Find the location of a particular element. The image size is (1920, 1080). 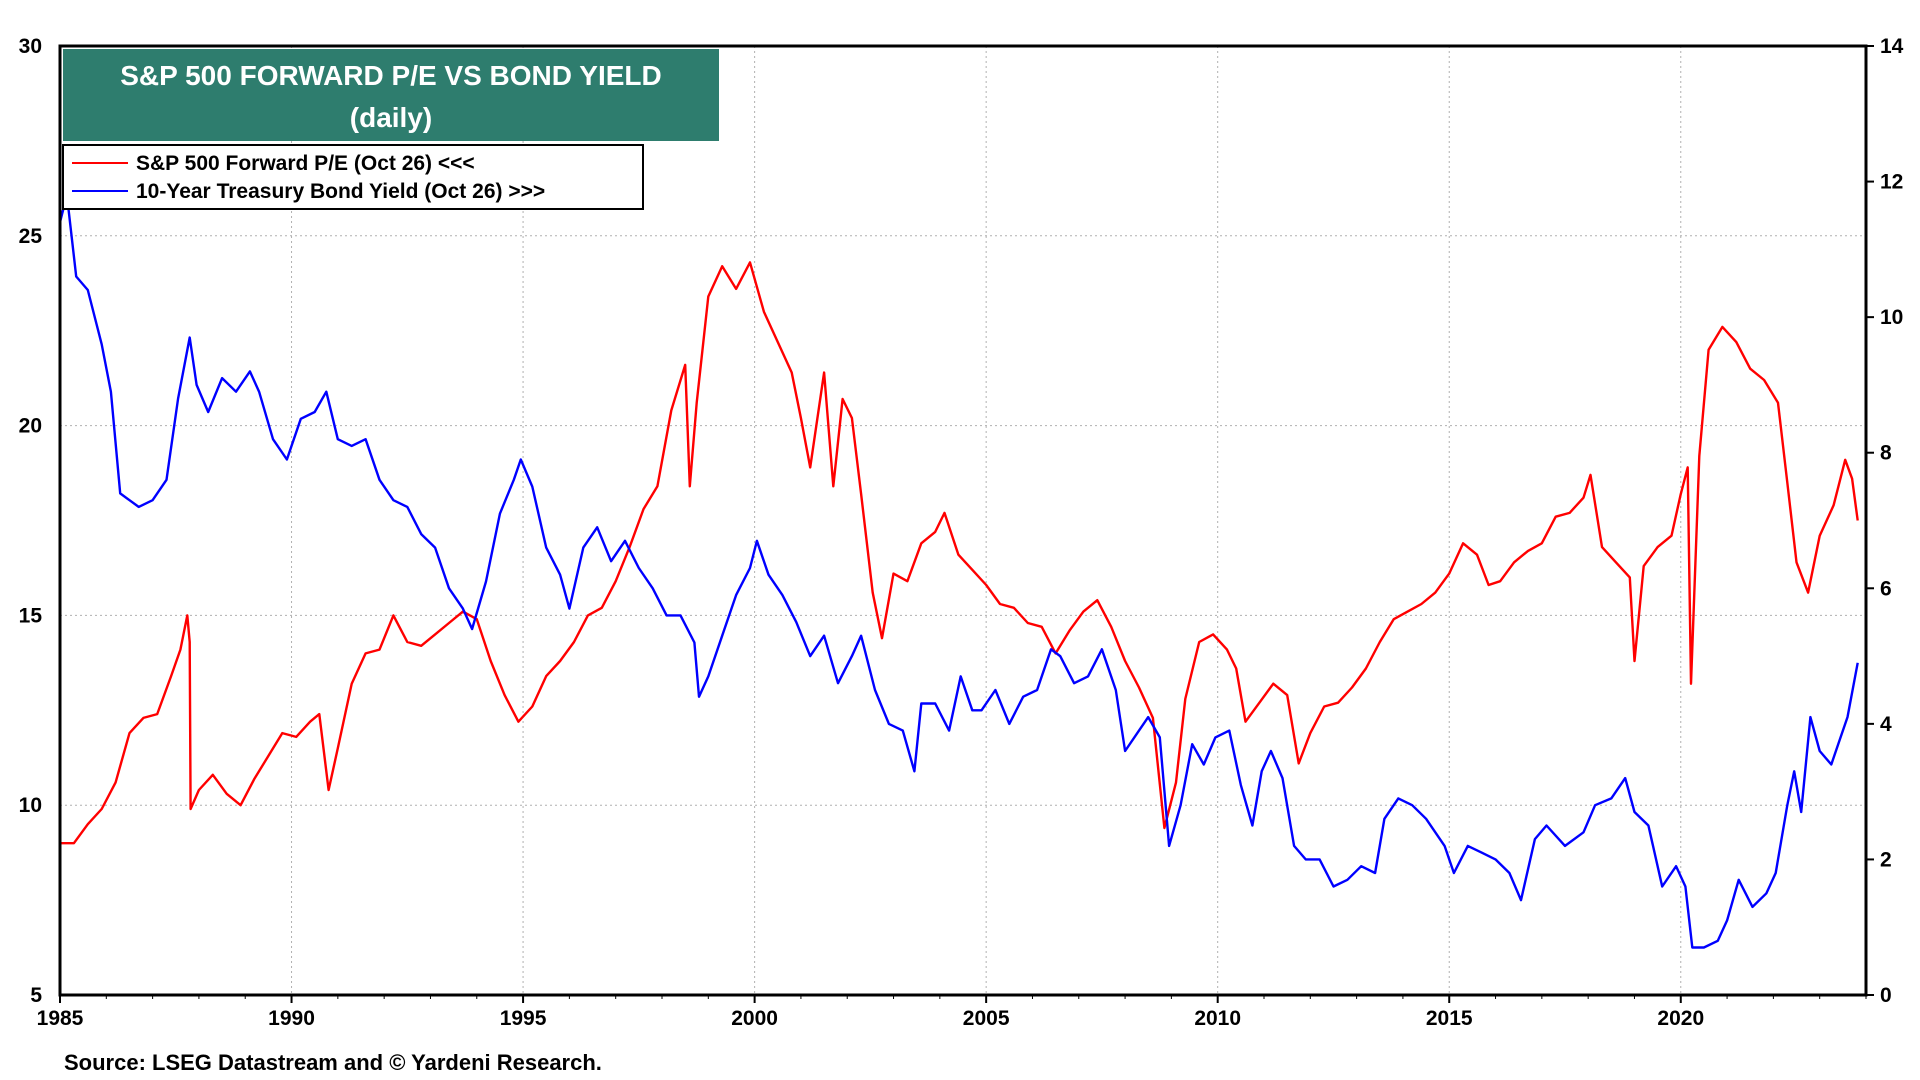

chart-title: S&P 500 FORWARD P/E VS BOND YIELD is located at coordinates (390, 75).